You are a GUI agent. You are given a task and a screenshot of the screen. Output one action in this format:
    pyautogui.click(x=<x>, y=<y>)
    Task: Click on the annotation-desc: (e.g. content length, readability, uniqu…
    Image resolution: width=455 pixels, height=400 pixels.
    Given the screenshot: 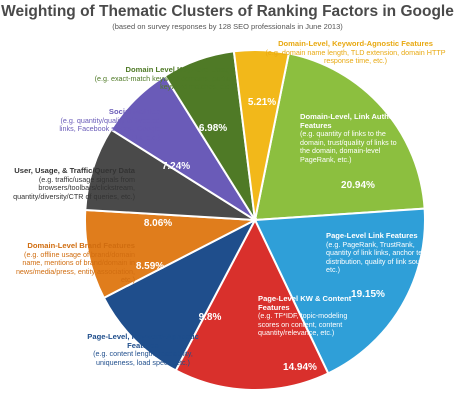 What is the action you would take?
    pyautogui.click(x=143, y=358)
    